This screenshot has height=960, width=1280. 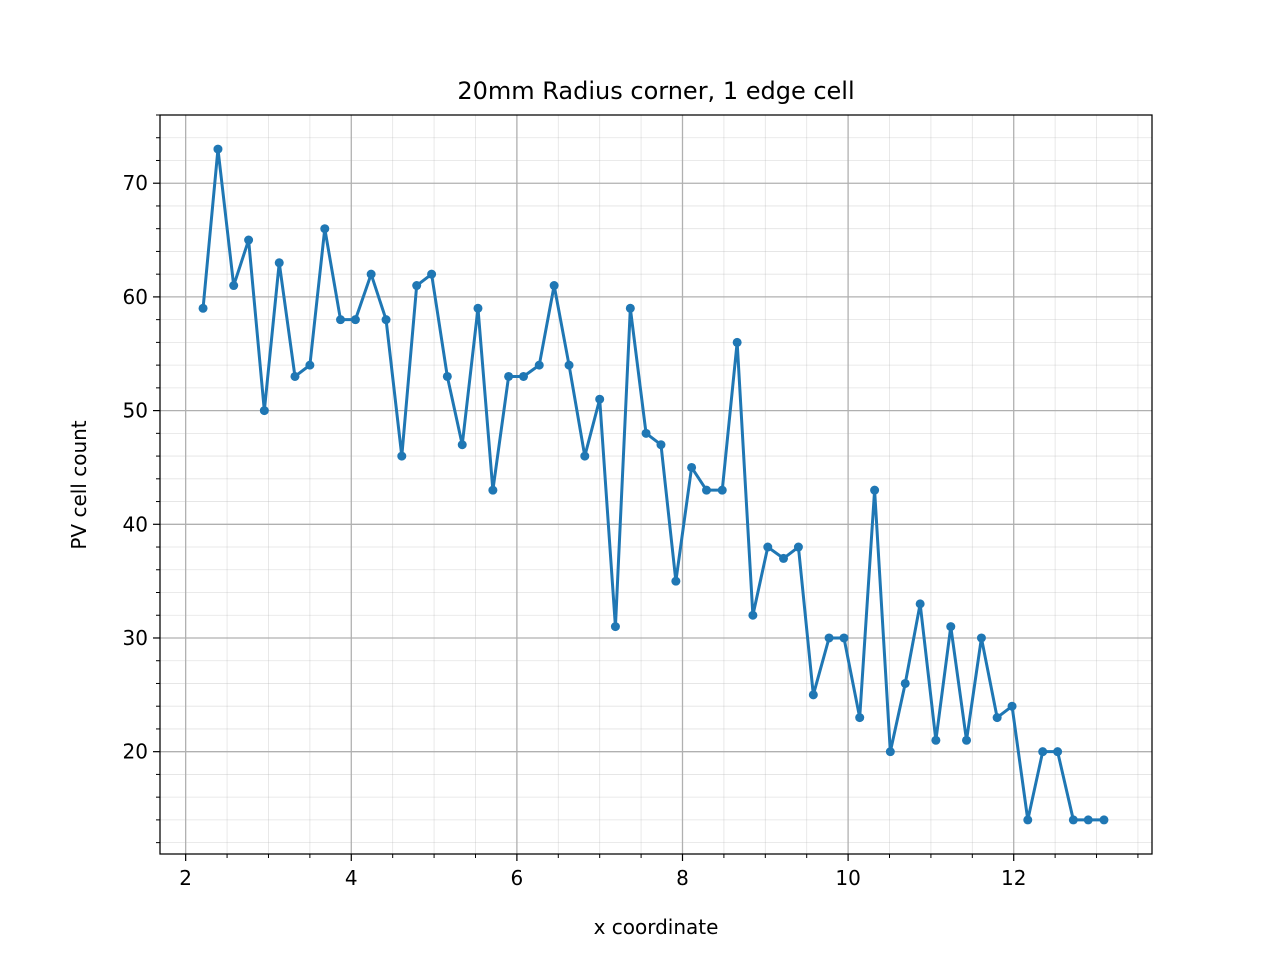 What do you see at coordinates (135, 183) in the screenshot?
I see `y-tick-label: 70` at bounding box center [135, 183].